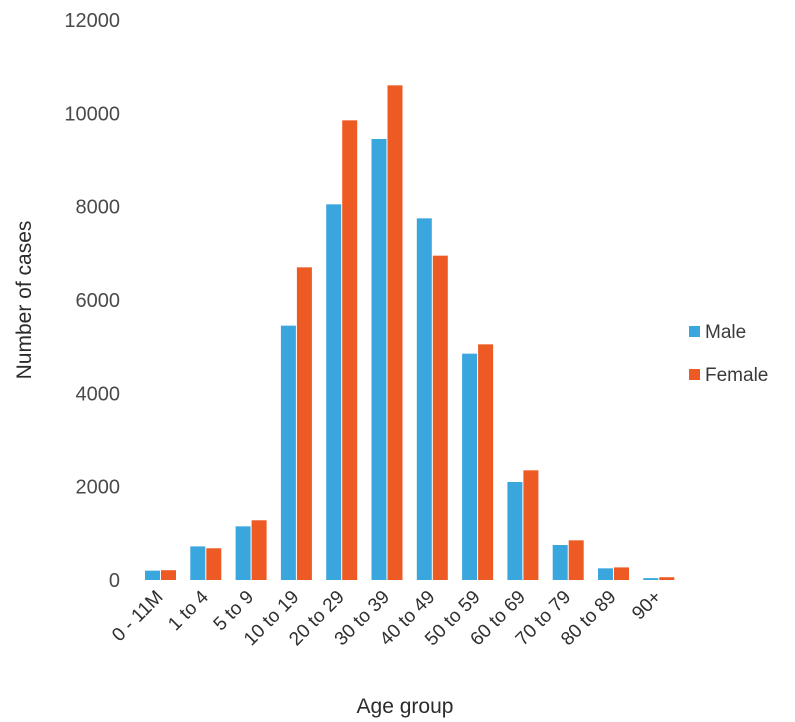  Describe the element at coordinates (405, 706) in the screenshot. I see `x-axis-title: Age group` at that location.